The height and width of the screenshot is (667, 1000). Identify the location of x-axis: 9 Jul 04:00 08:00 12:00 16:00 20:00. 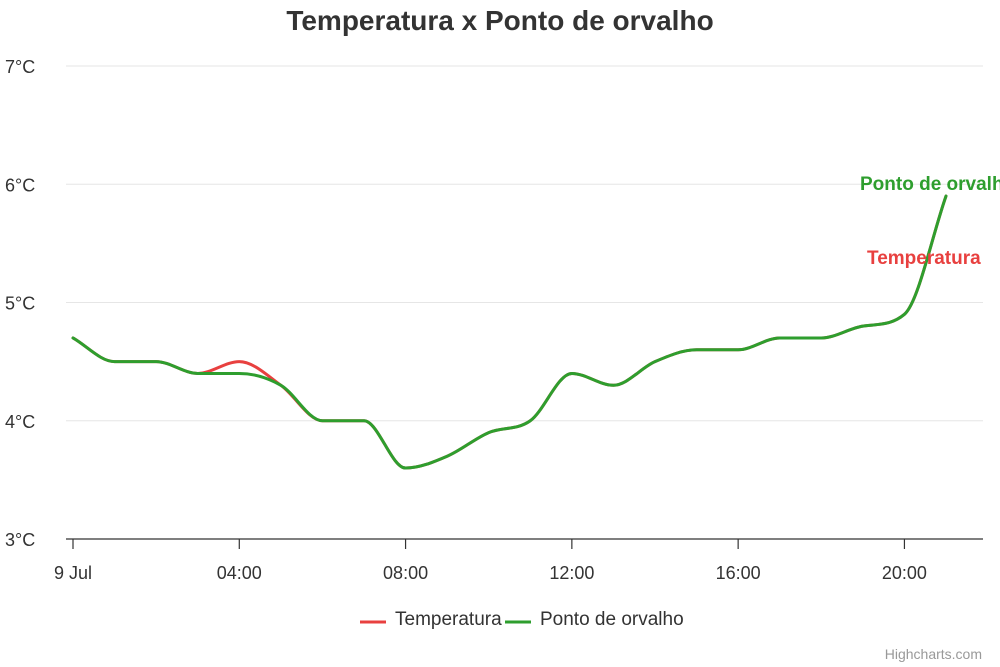
(490, 561).